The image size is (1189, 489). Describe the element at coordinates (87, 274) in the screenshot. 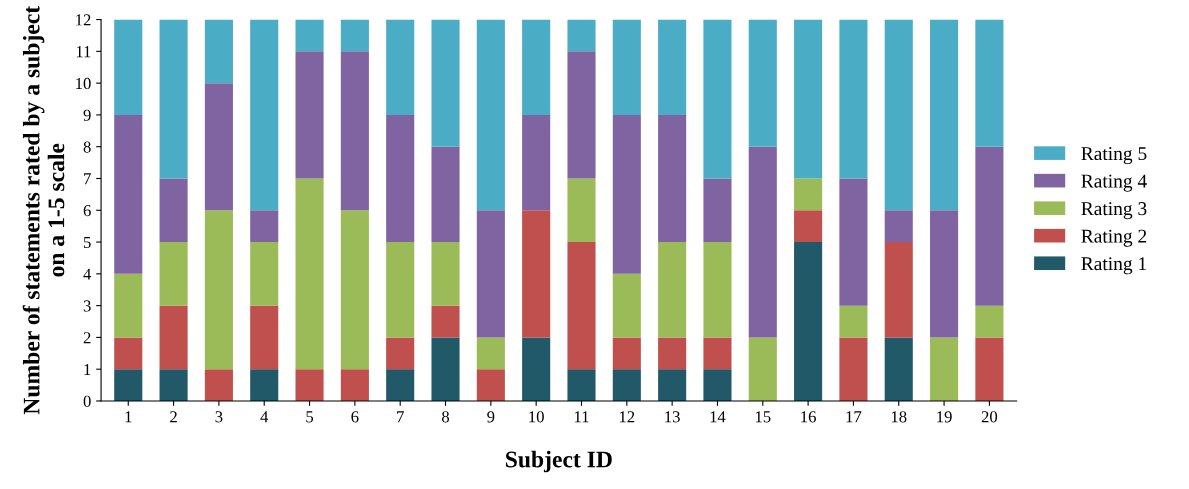

I see `y-tick-label: 4` at that location.